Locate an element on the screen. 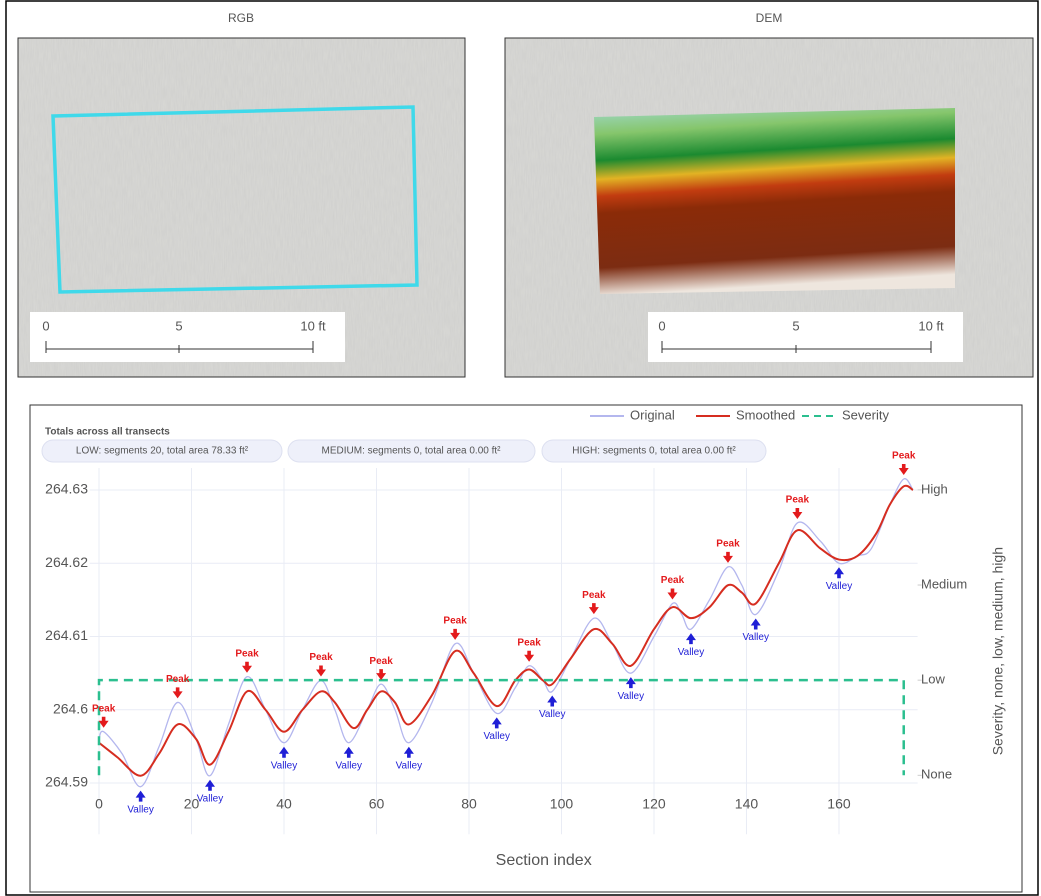 The height and width of the screenshot is (896, 1041). y-tick-label: 264.61 is located at coordinates (66, 635).